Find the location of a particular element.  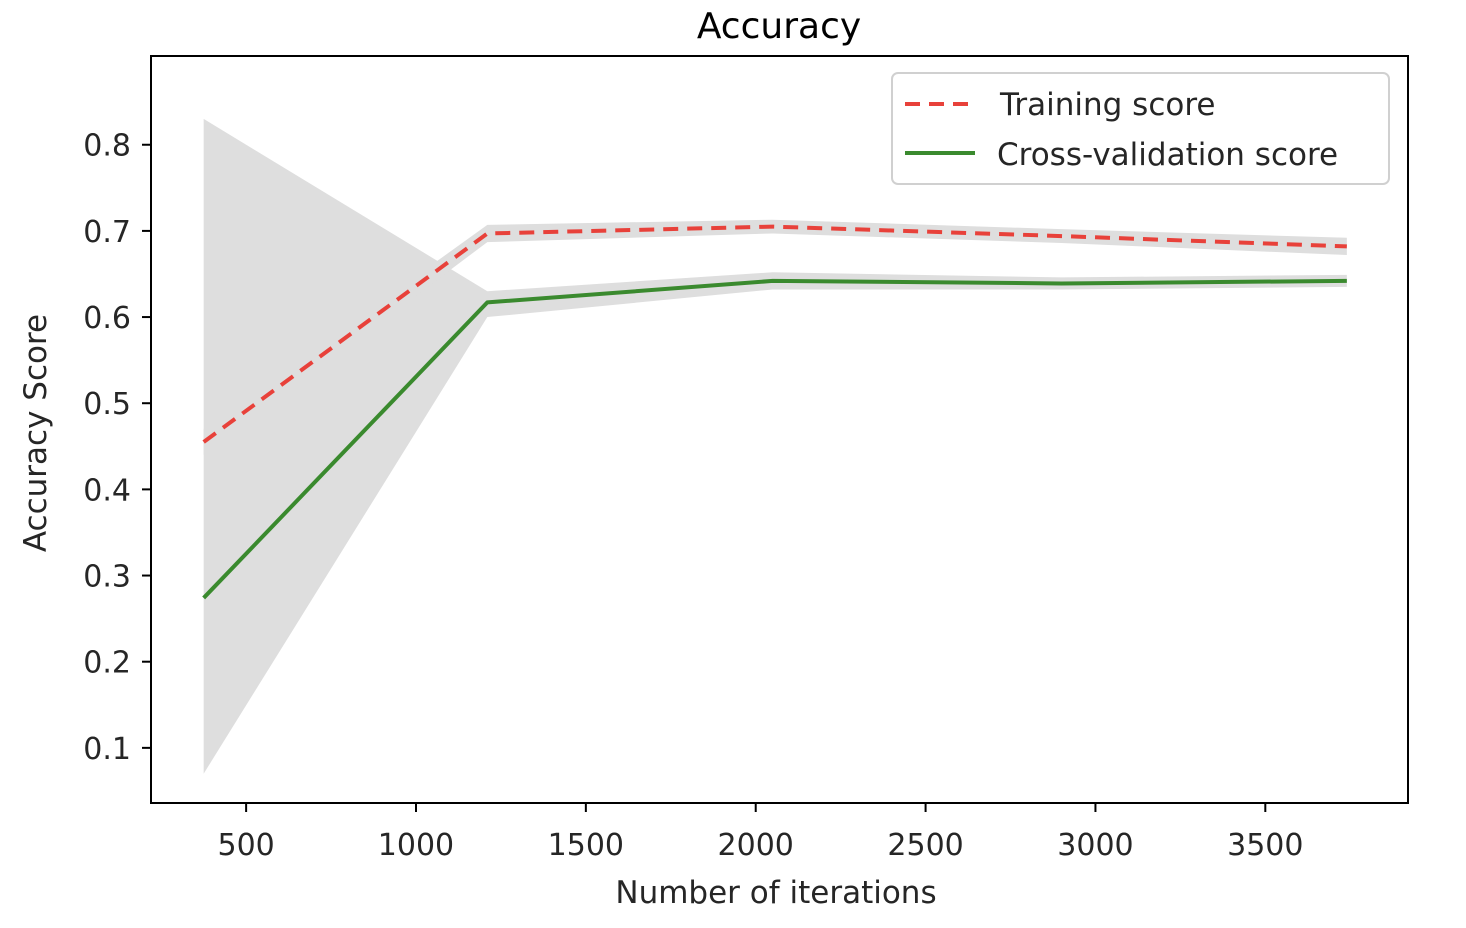

y-tick-label: 0.7 is located at coordinates (107, 232).